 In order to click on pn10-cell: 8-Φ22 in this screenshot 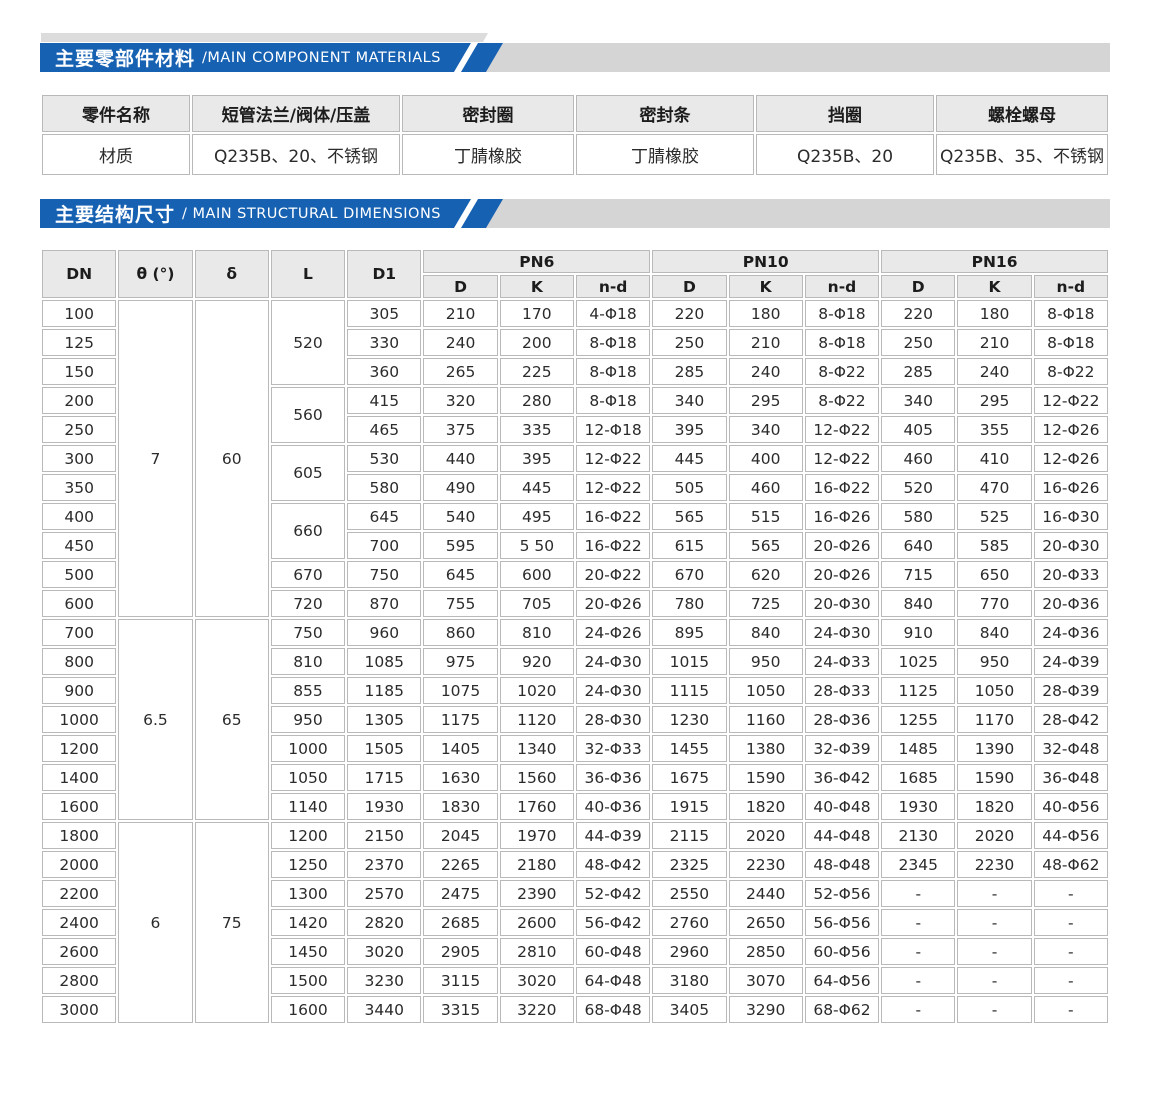, I will do `click(842, 371)`.